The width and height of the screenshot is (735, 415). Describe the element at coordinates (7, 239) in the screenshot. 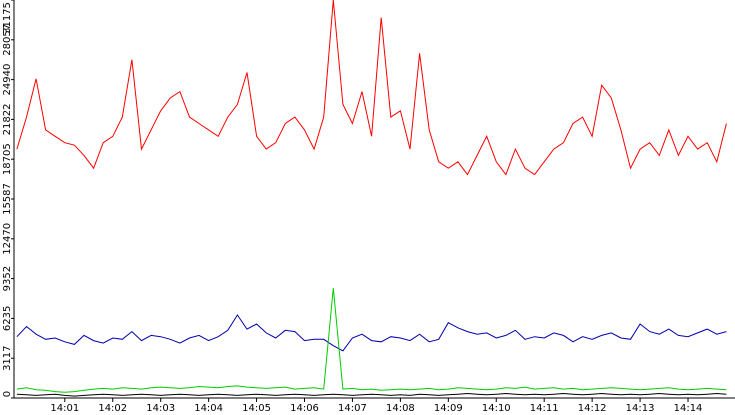

I see `y-tick-label: 12470` at that location.